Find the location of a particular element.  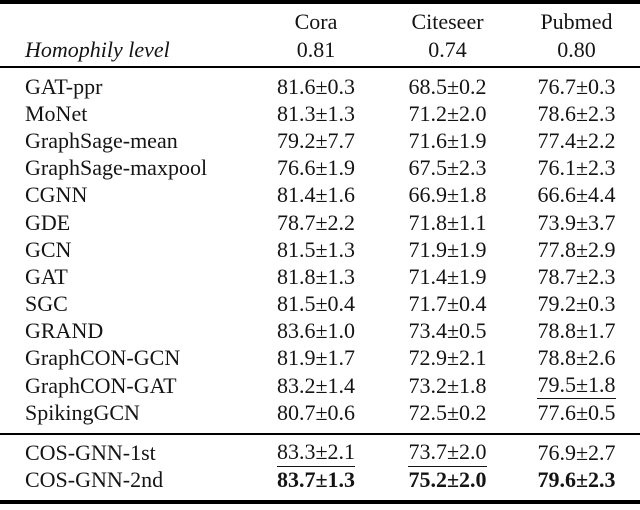

header-dataset-row: Cora Citeseer Pubmed is located at coordinates (320, 22).